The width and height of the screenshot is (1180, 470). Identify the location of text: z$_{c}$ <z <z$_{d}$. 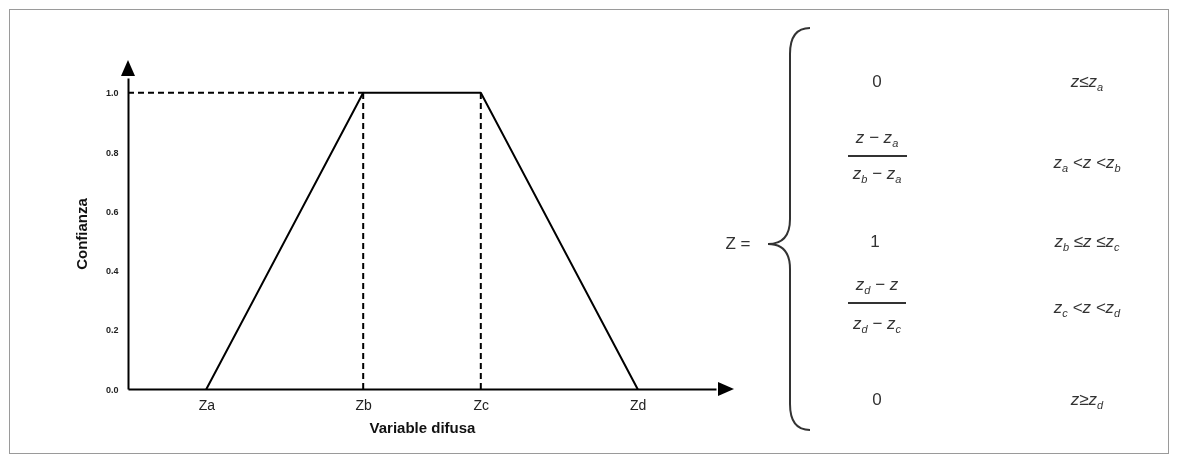
(1087, 308).